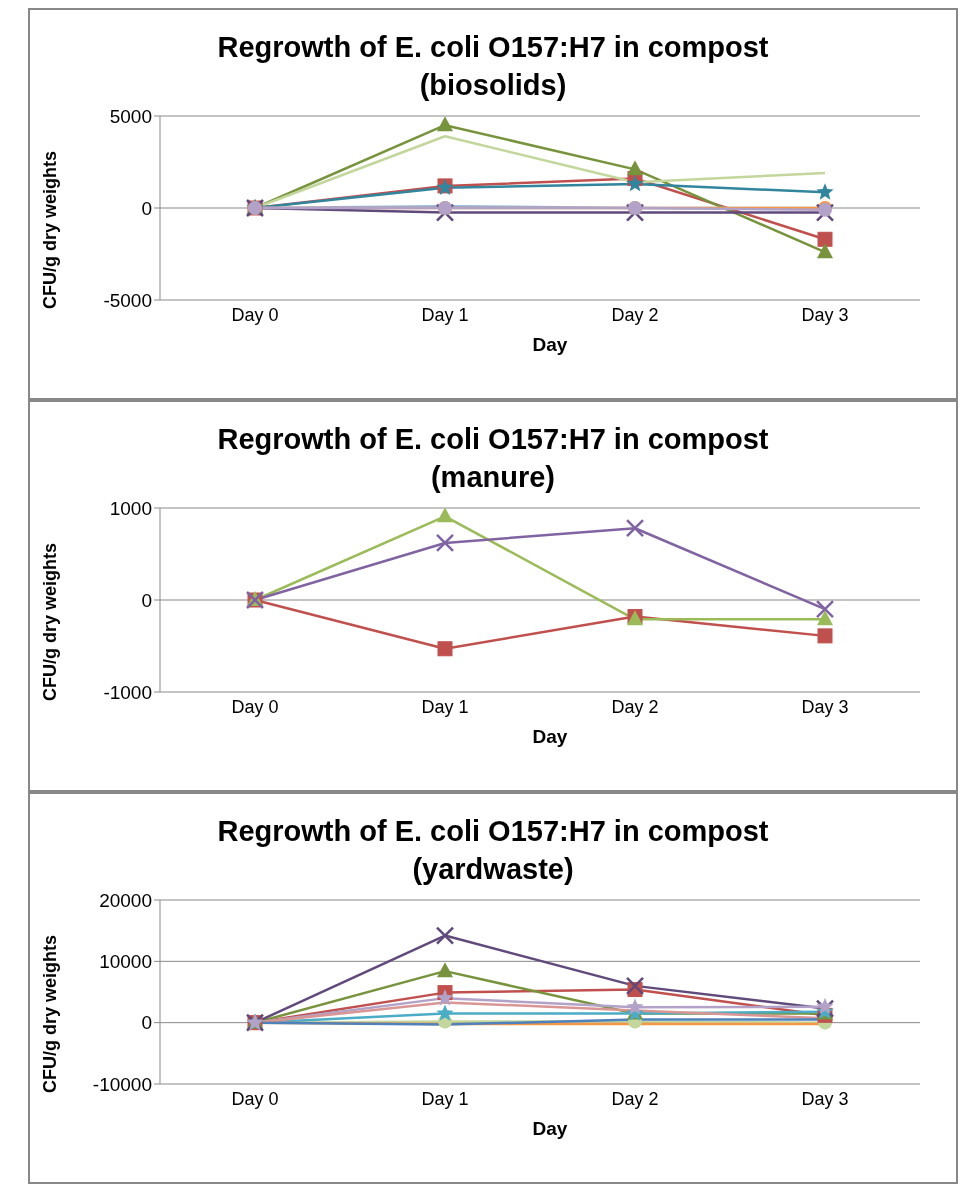 Image resolution: width=969 pixels, height=1199 pixels. I want to click on y-tick-label: 1000, so click(130, 508).